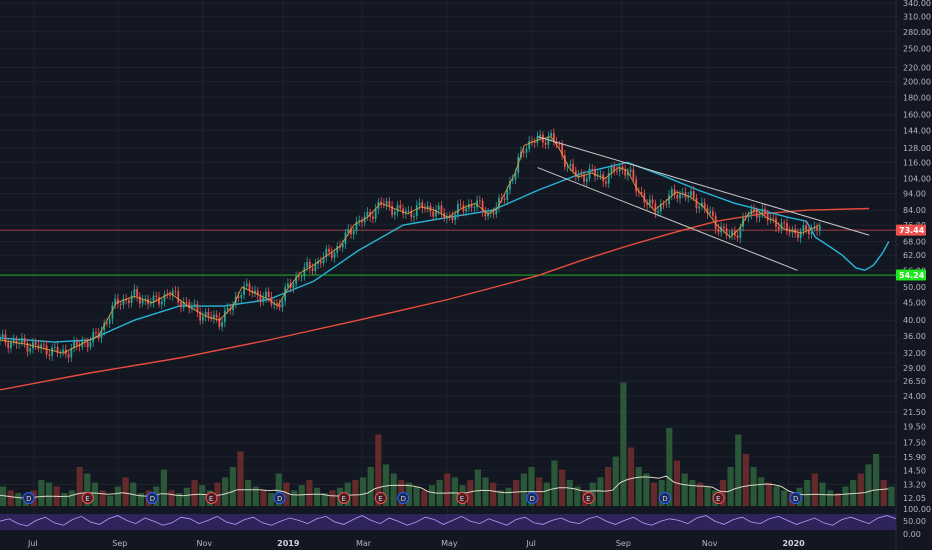  What do you see at coordinates (917, 148) in the screenshot?
I see `y-tick-label: 128.00` at bounding box center [917, 148].